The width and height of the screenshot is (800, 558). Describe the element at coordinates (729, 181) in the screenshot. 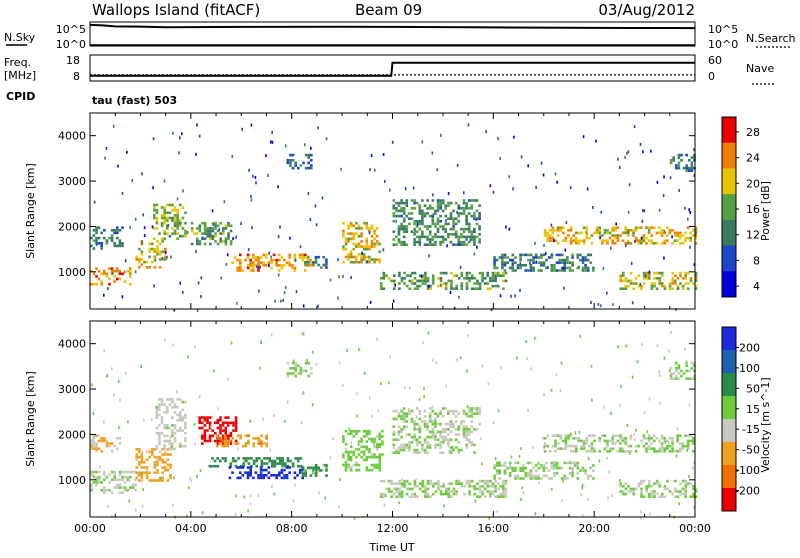

I see `colorbar-swatch` at that location.